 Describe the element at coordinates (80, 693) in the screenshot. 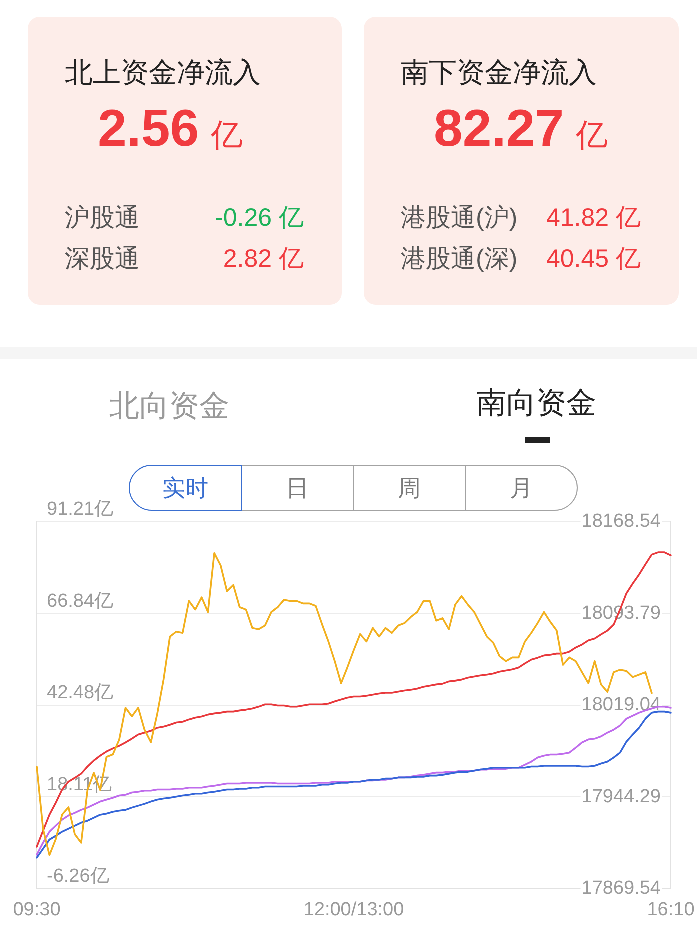

I see `y-tick-label: 42.48亿` at that location.